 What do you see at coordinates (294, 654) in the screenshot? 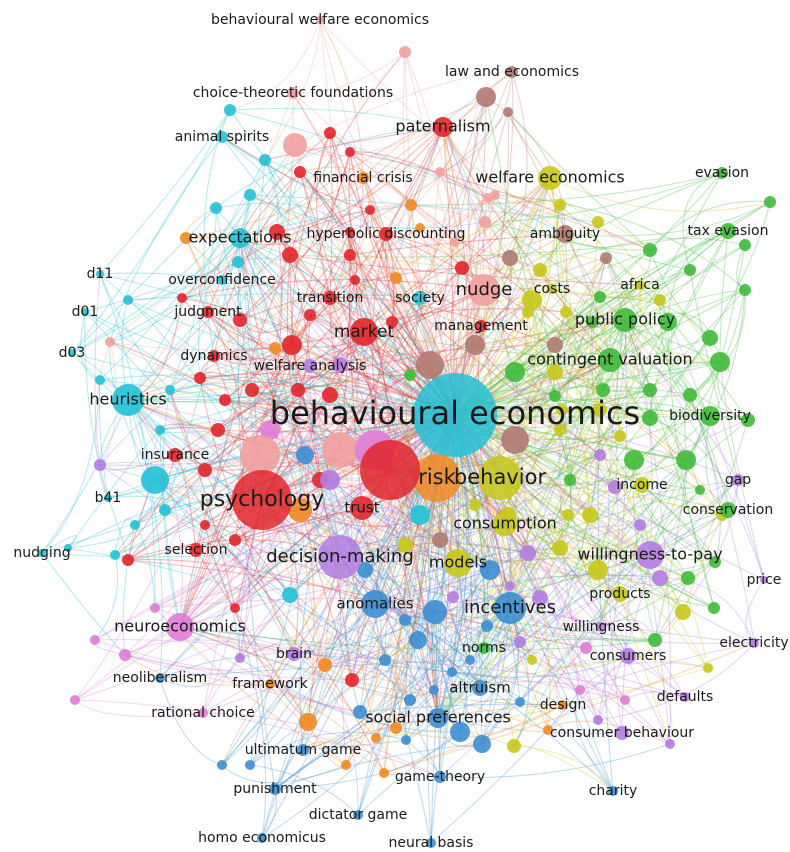
I see `node-brain` at bounding box center [294, 654].